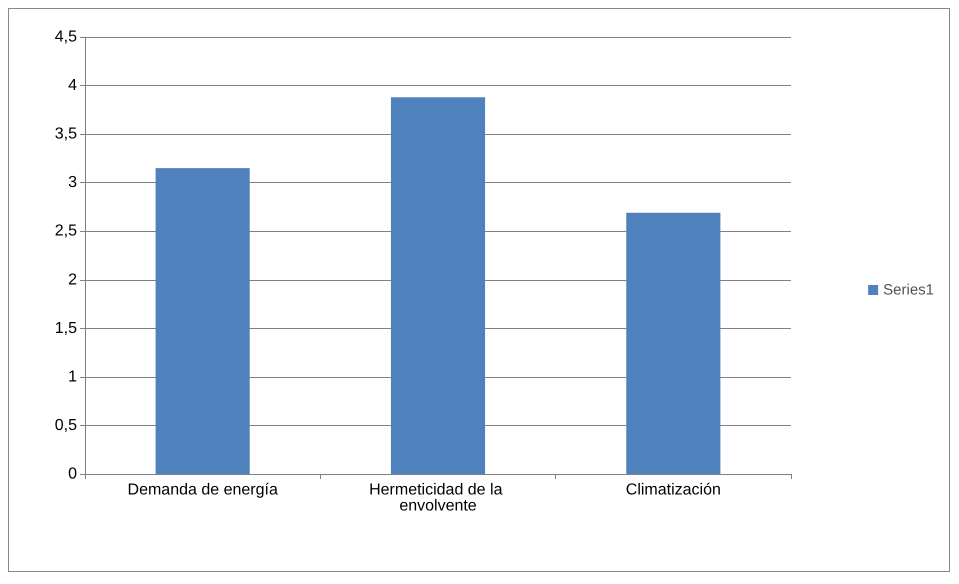 This screenshot has width=959, height=584. I want to click on x-tick-label: Demanda de energía, so click(203, 490).